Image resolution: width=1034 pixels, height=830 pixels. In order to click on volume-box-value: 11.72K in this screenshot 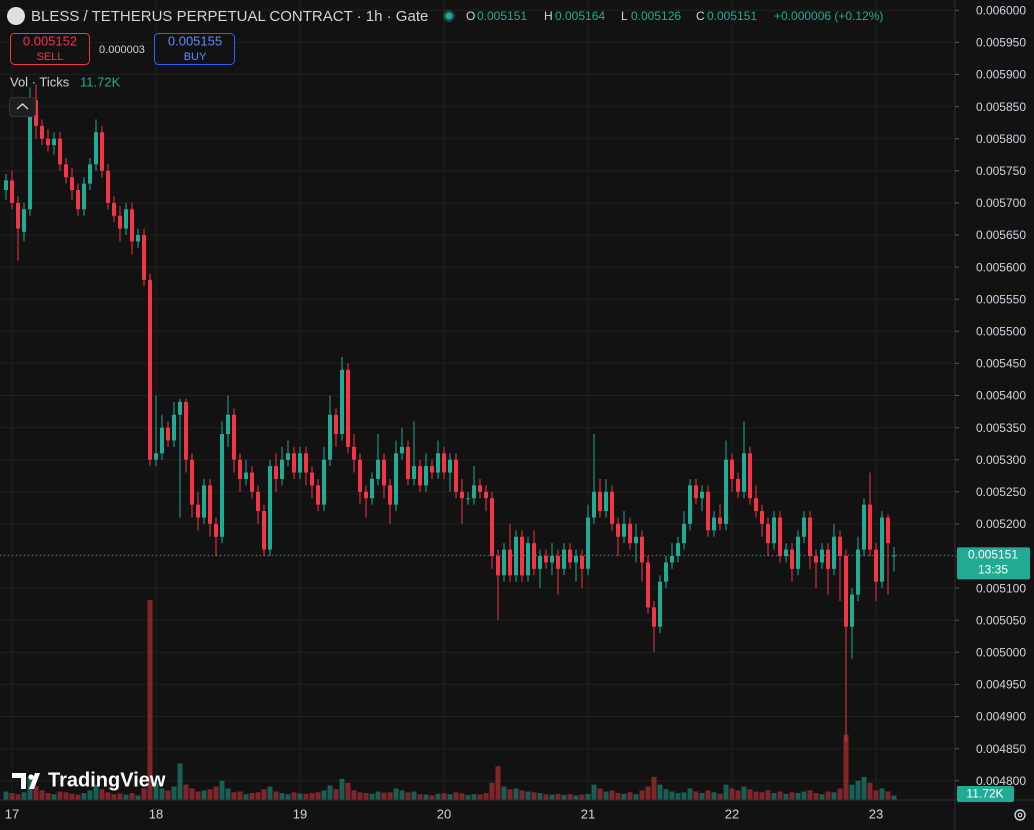, I will do `click(984, 794)`.